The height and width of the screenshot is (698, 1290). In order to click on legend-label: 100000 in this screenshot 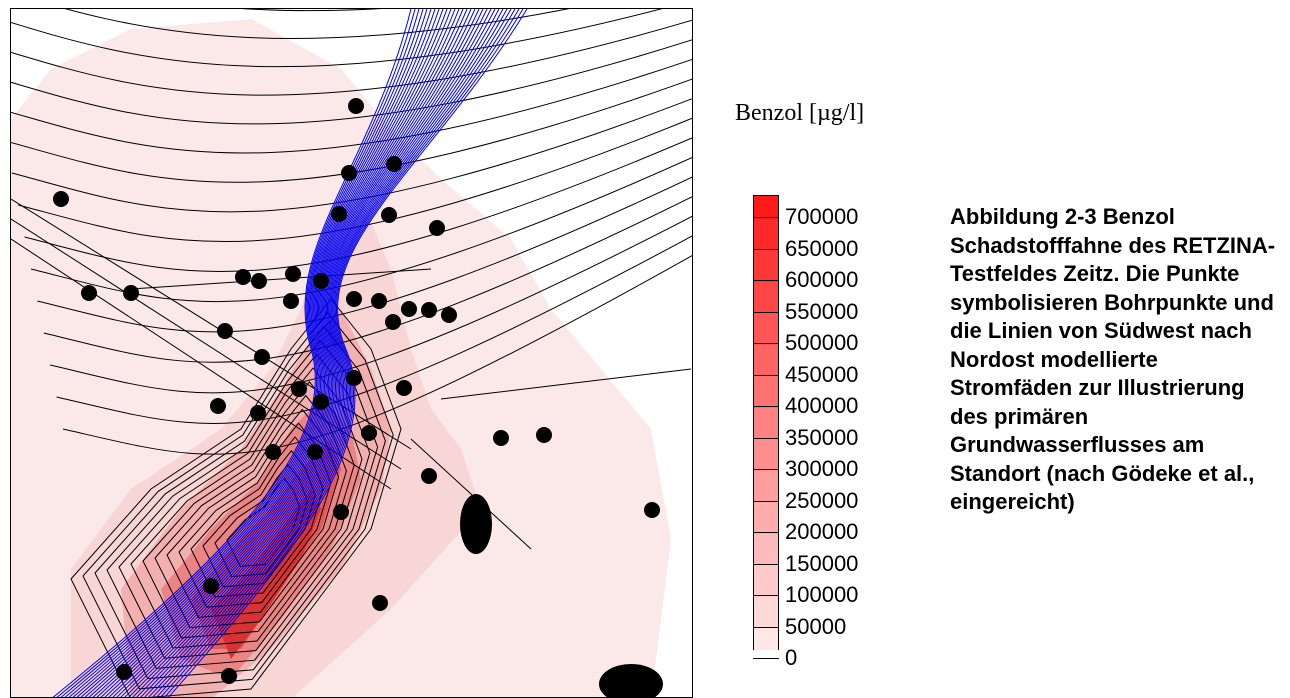, I will do `click(822, 594)`.